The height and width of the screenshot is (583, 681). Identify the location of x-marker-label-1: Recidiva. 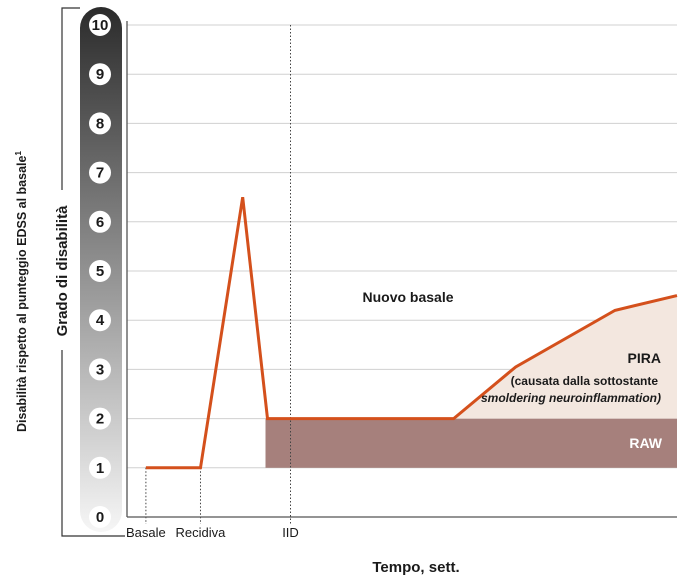
(201, 532).